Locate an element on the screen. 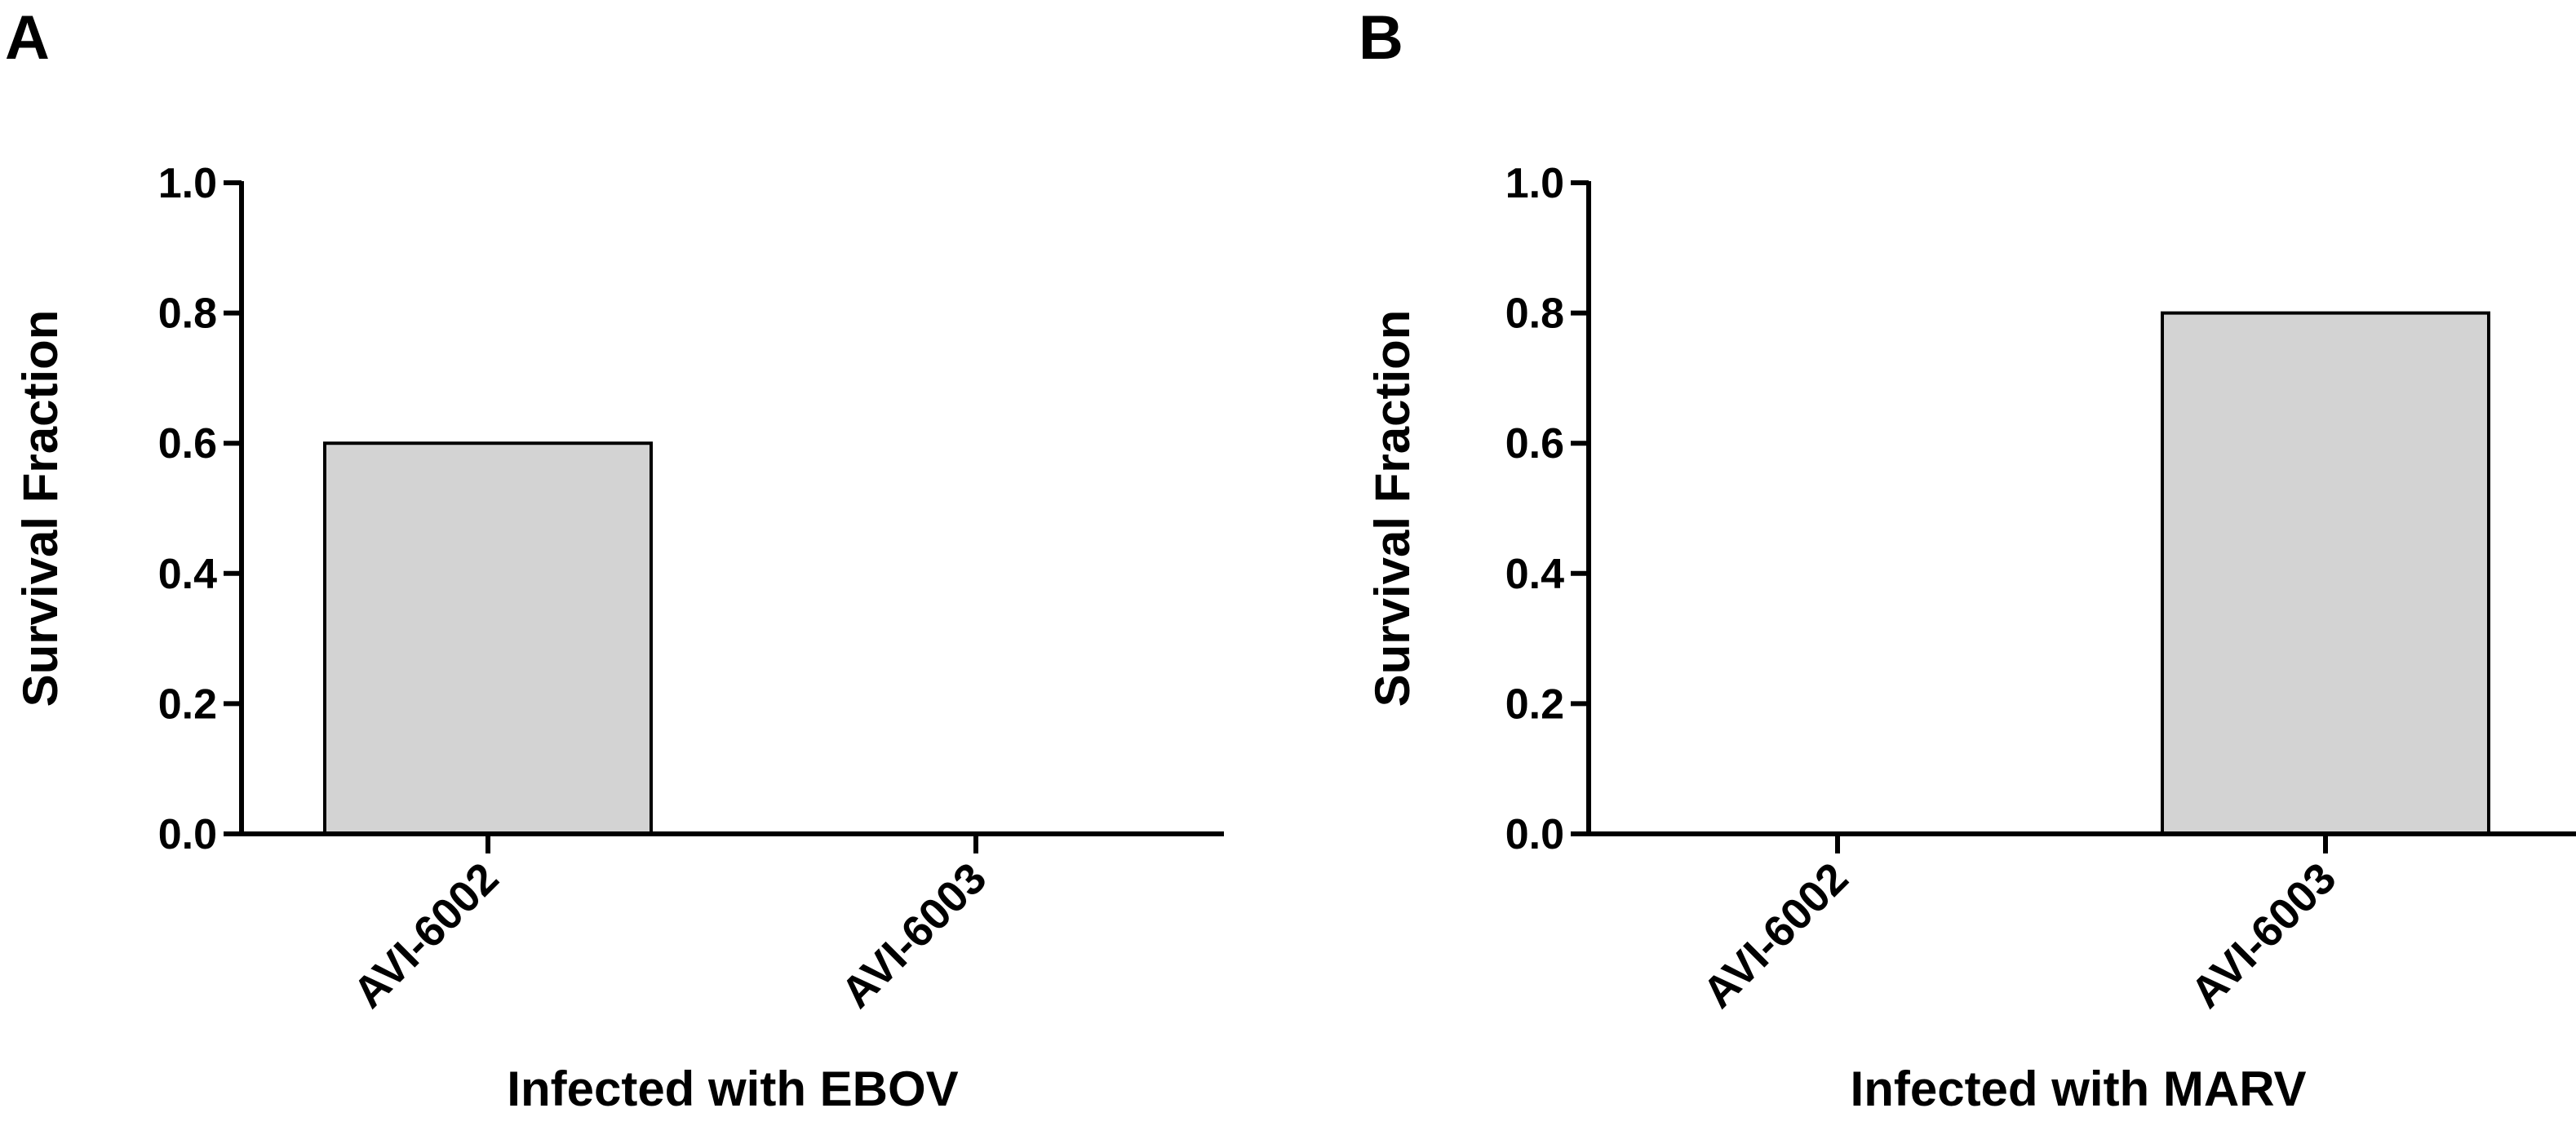 The image size is (2576, 1126). panel-letter: B is located at coordinates (1381, 38).